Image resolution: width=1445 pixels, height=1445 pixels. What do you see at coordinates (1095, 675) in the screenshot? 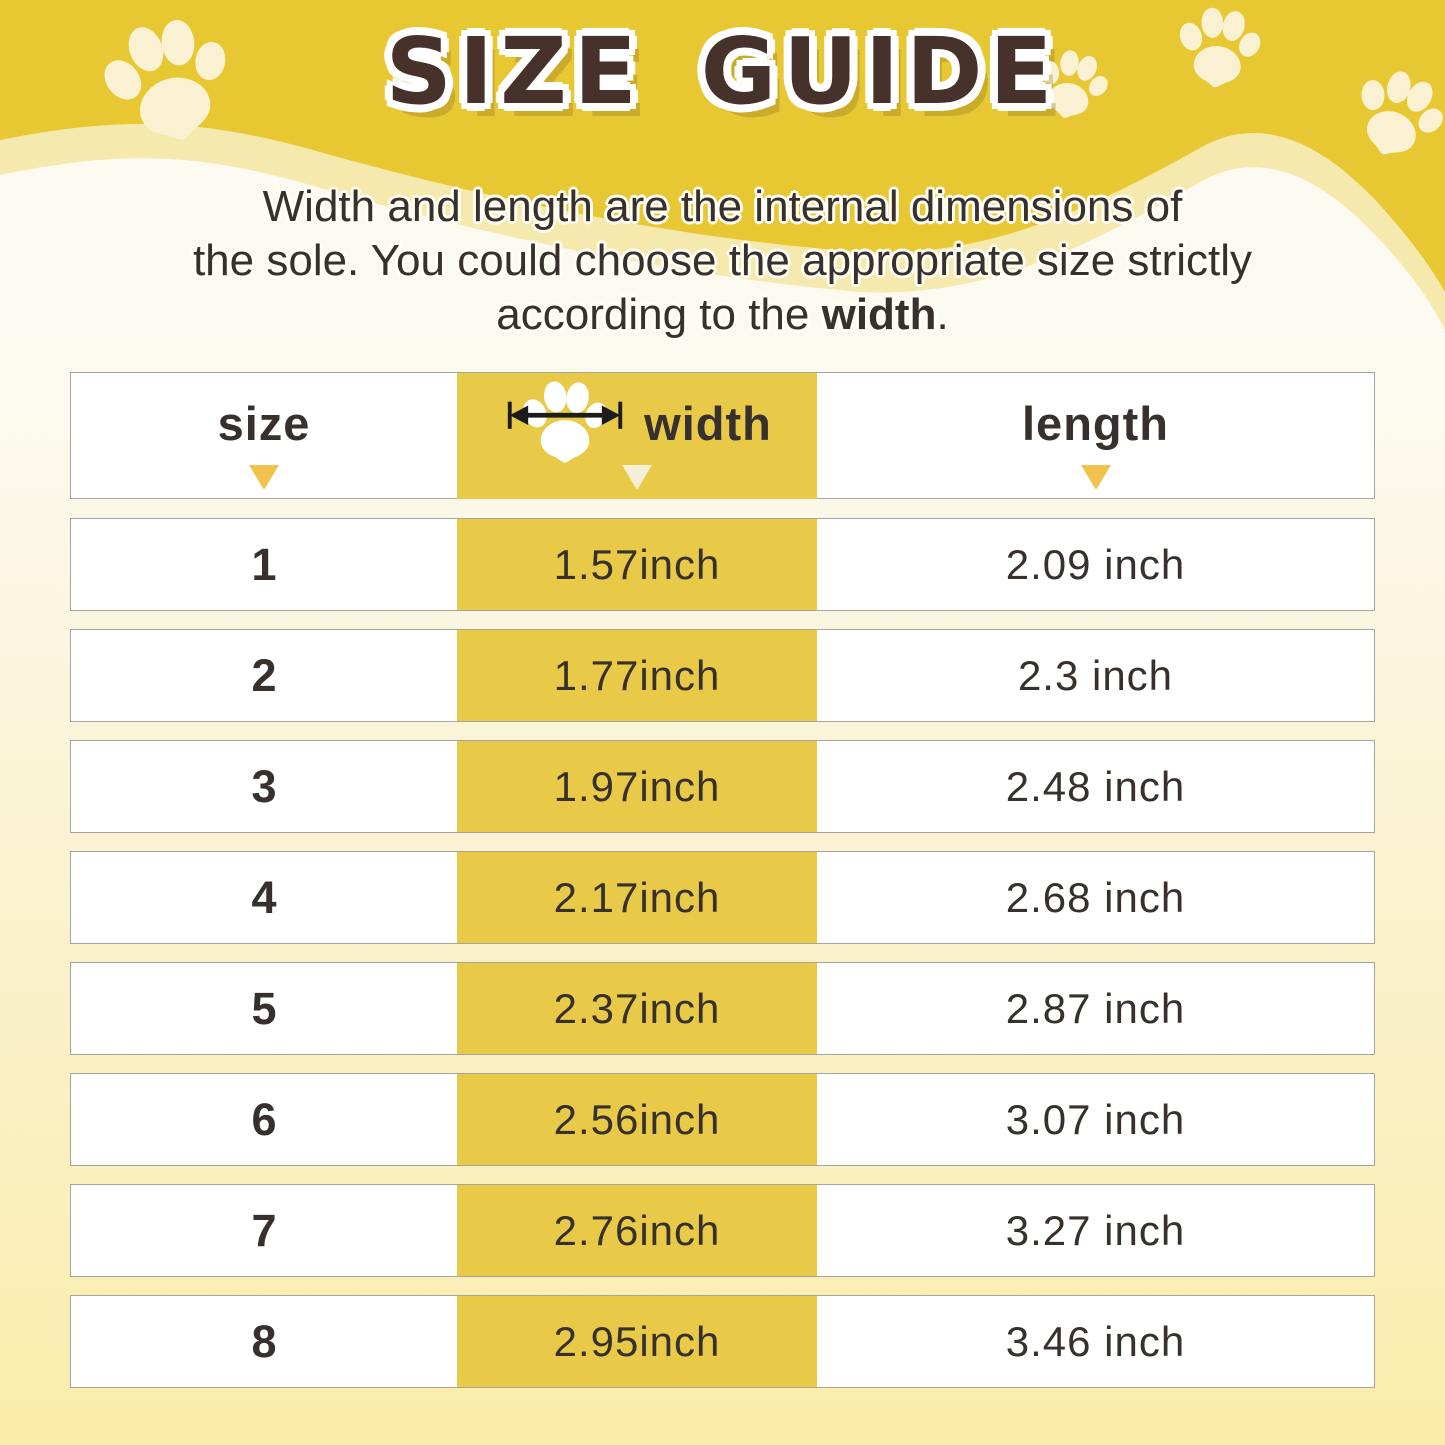
I see `length-cell: 2.3 inch` at bounding box center [1095, 675].